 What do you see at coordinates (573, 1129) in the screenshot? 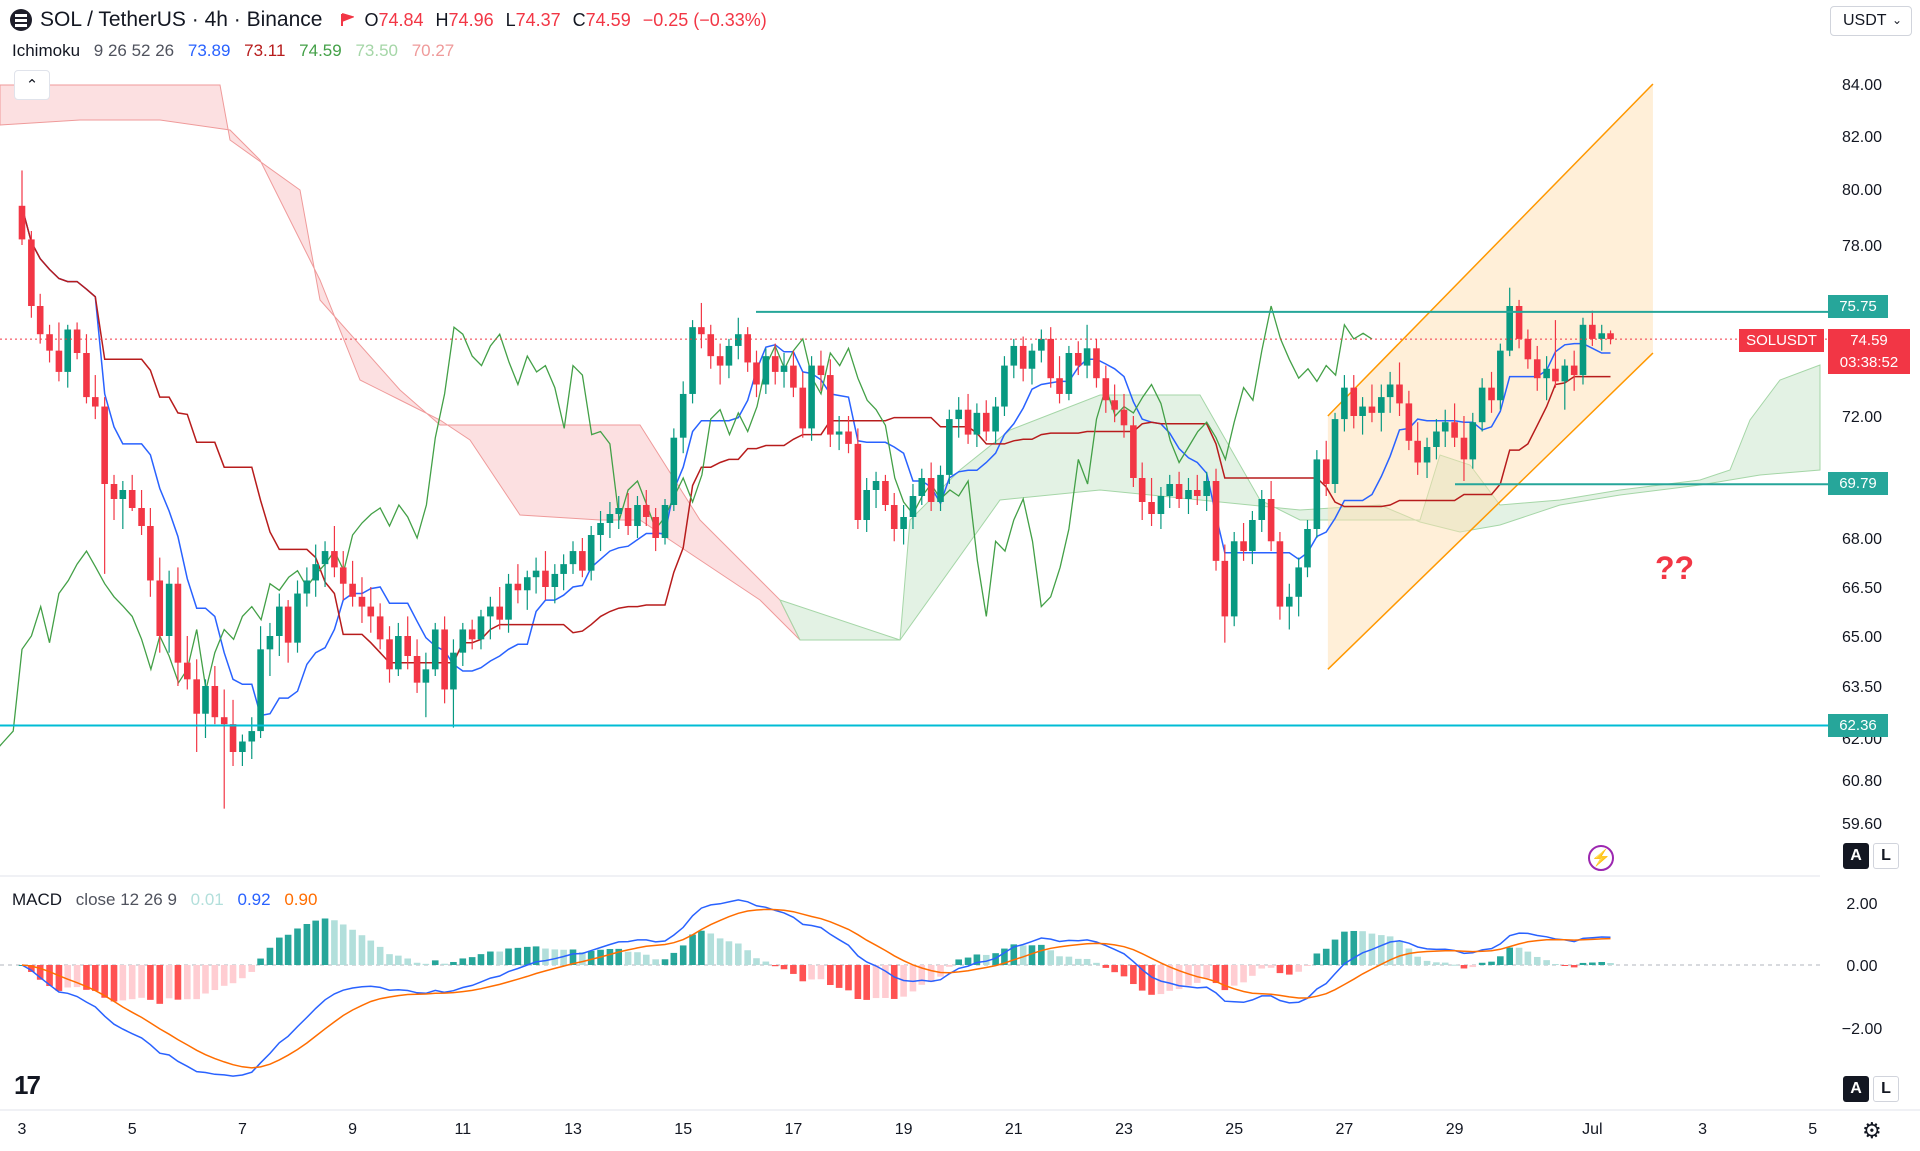
I see `time-axis-label: 13` at bounding box center [573, 1129].